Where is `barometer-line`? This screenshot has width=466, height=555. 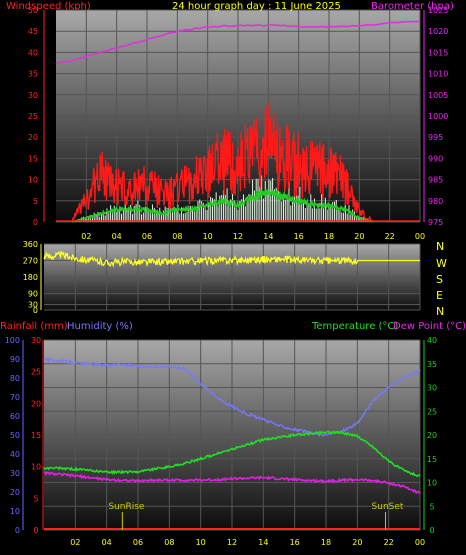 barometer-line is located at coordinates (238, 42).